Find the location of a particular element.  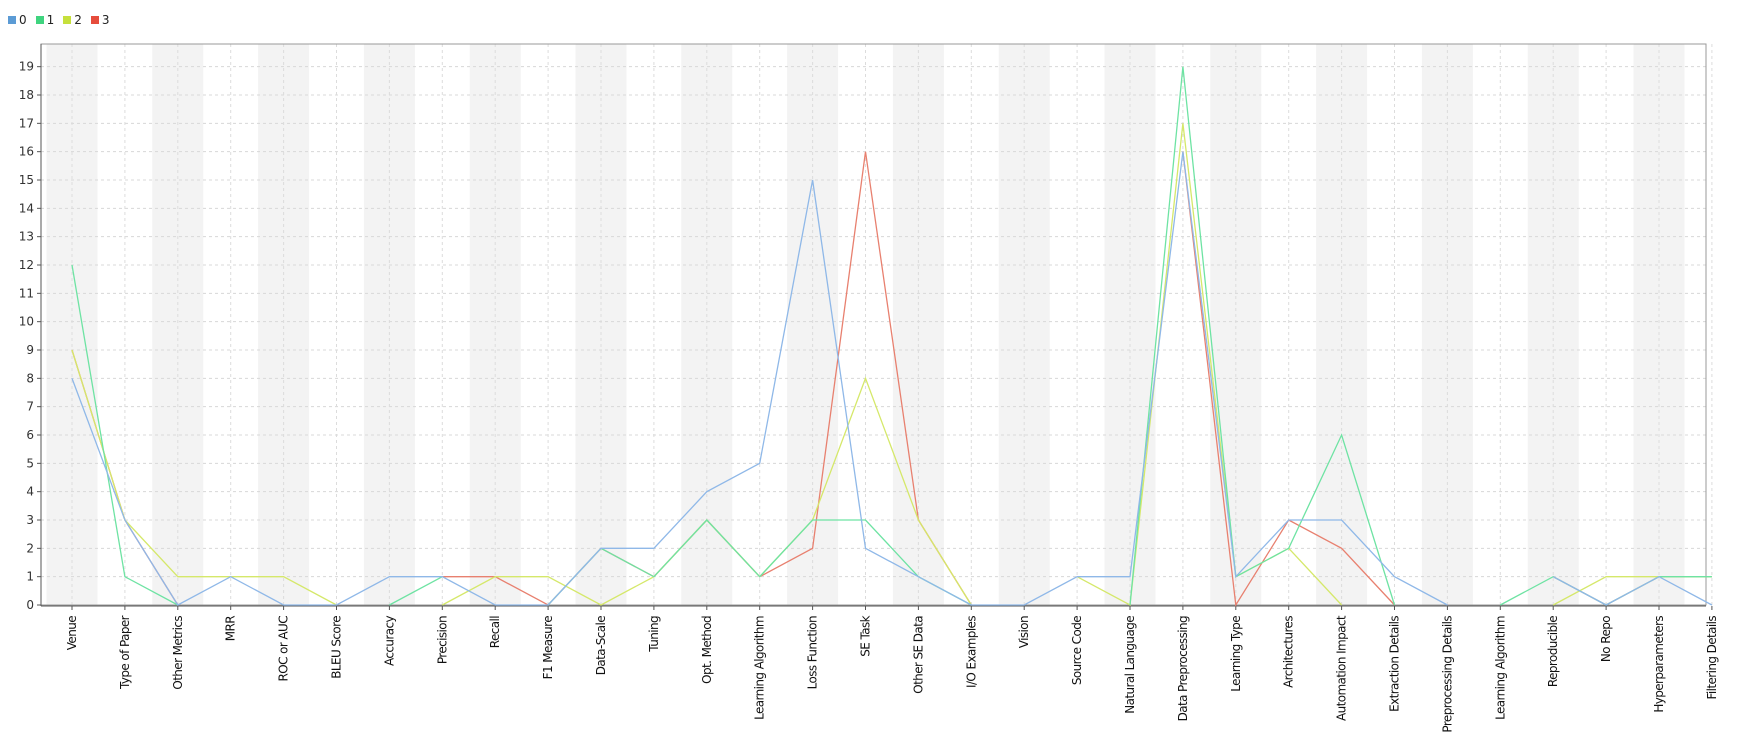

y-tick-label: 10 is located at coordinates (26, 322).